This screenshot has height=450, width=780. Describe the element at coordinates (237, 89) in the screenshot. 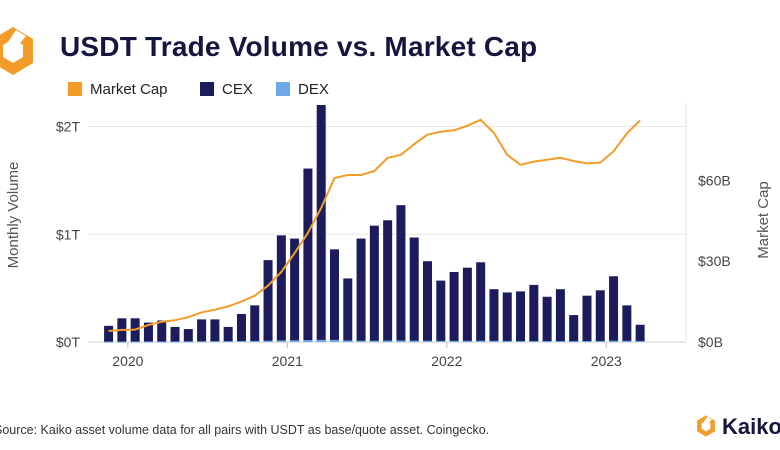

I see `legend-label-cex: CEX` at that location.